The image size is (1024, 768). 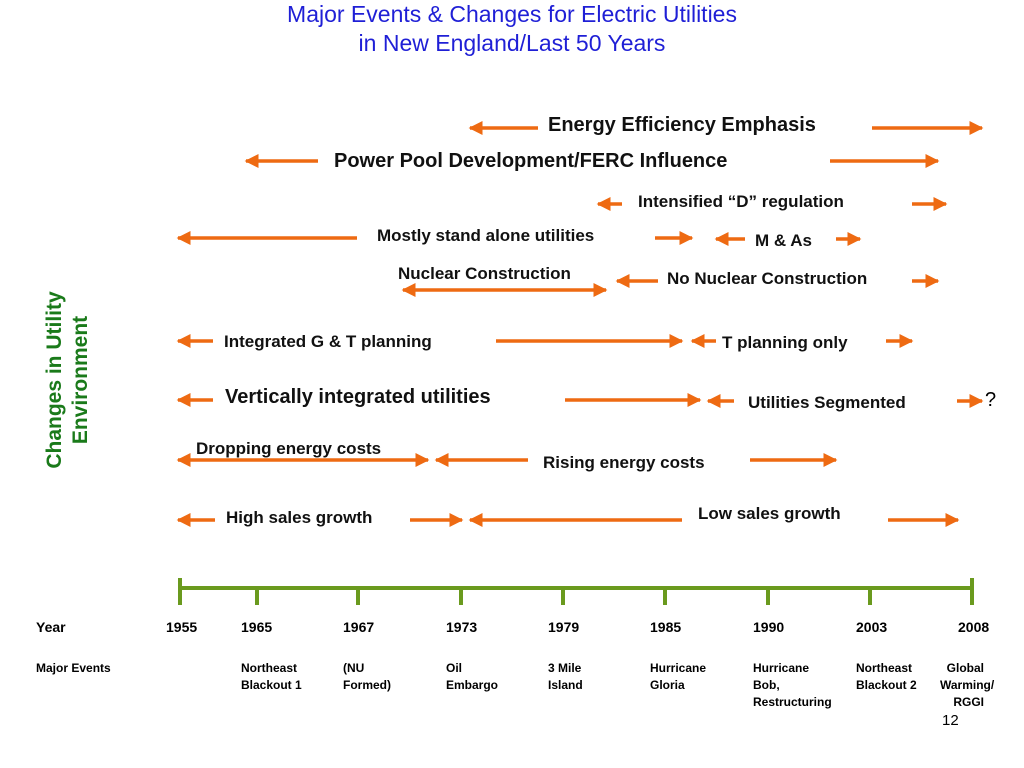 I want to click on event-1979: 3 Mile Island, so click(x=565, y=676).